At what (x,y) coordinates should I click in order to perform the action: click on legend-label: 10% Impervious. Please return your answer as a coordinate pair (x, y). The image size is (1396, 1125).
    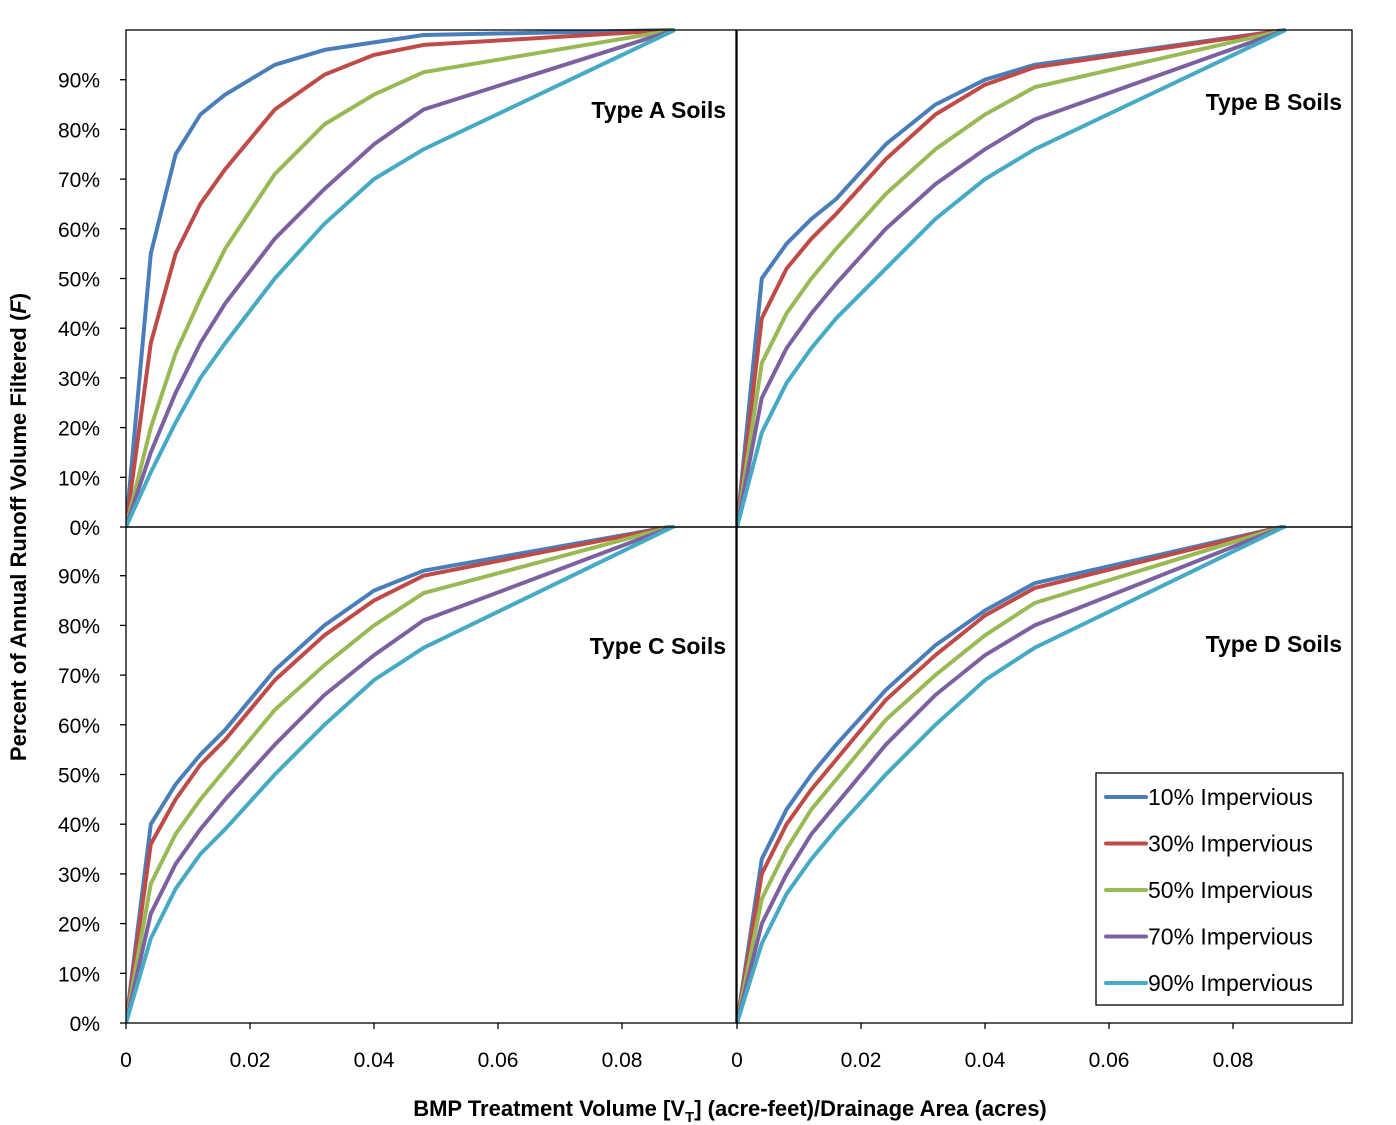
    Looking at the image, I should click on (1230, 797).